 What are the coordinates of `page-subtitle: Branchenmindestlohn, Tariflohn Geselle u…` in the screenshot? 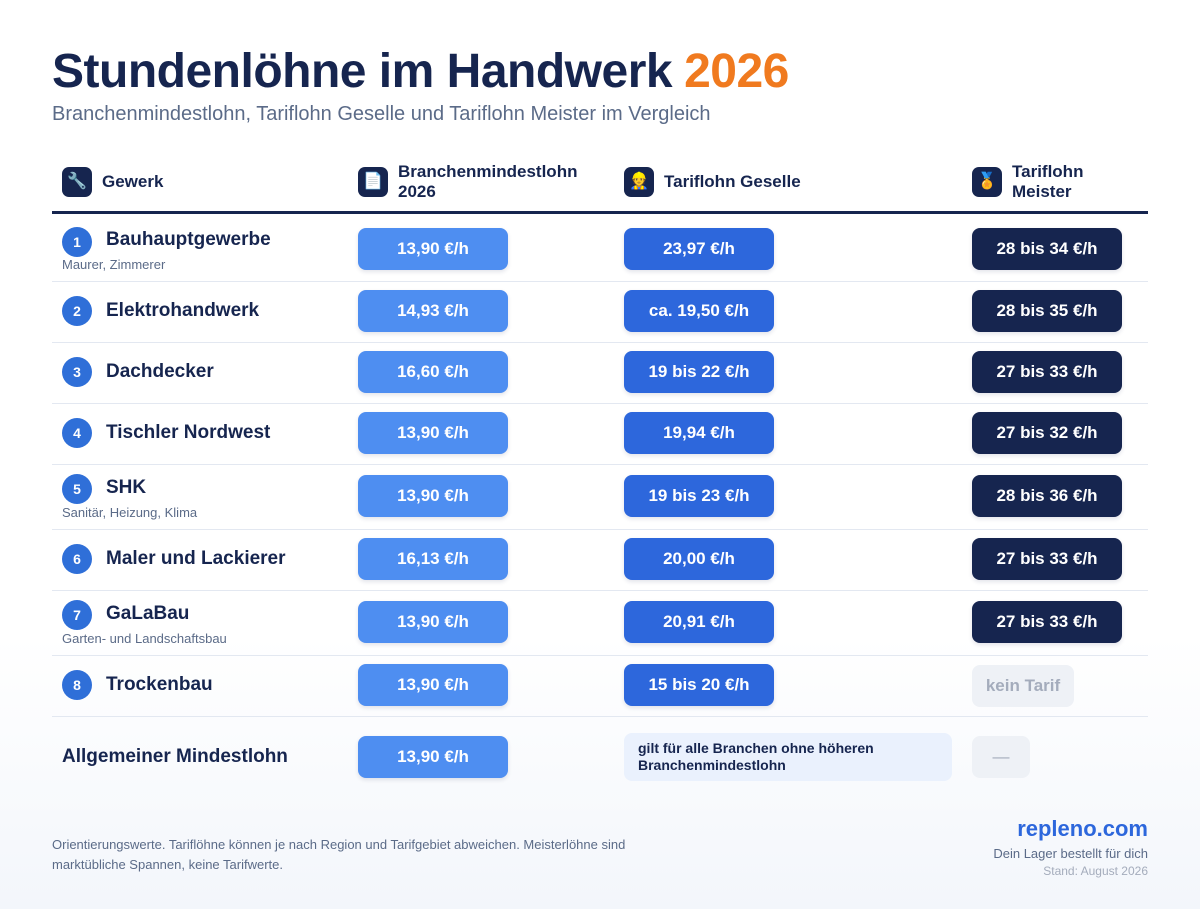 It's located at (381, 114).